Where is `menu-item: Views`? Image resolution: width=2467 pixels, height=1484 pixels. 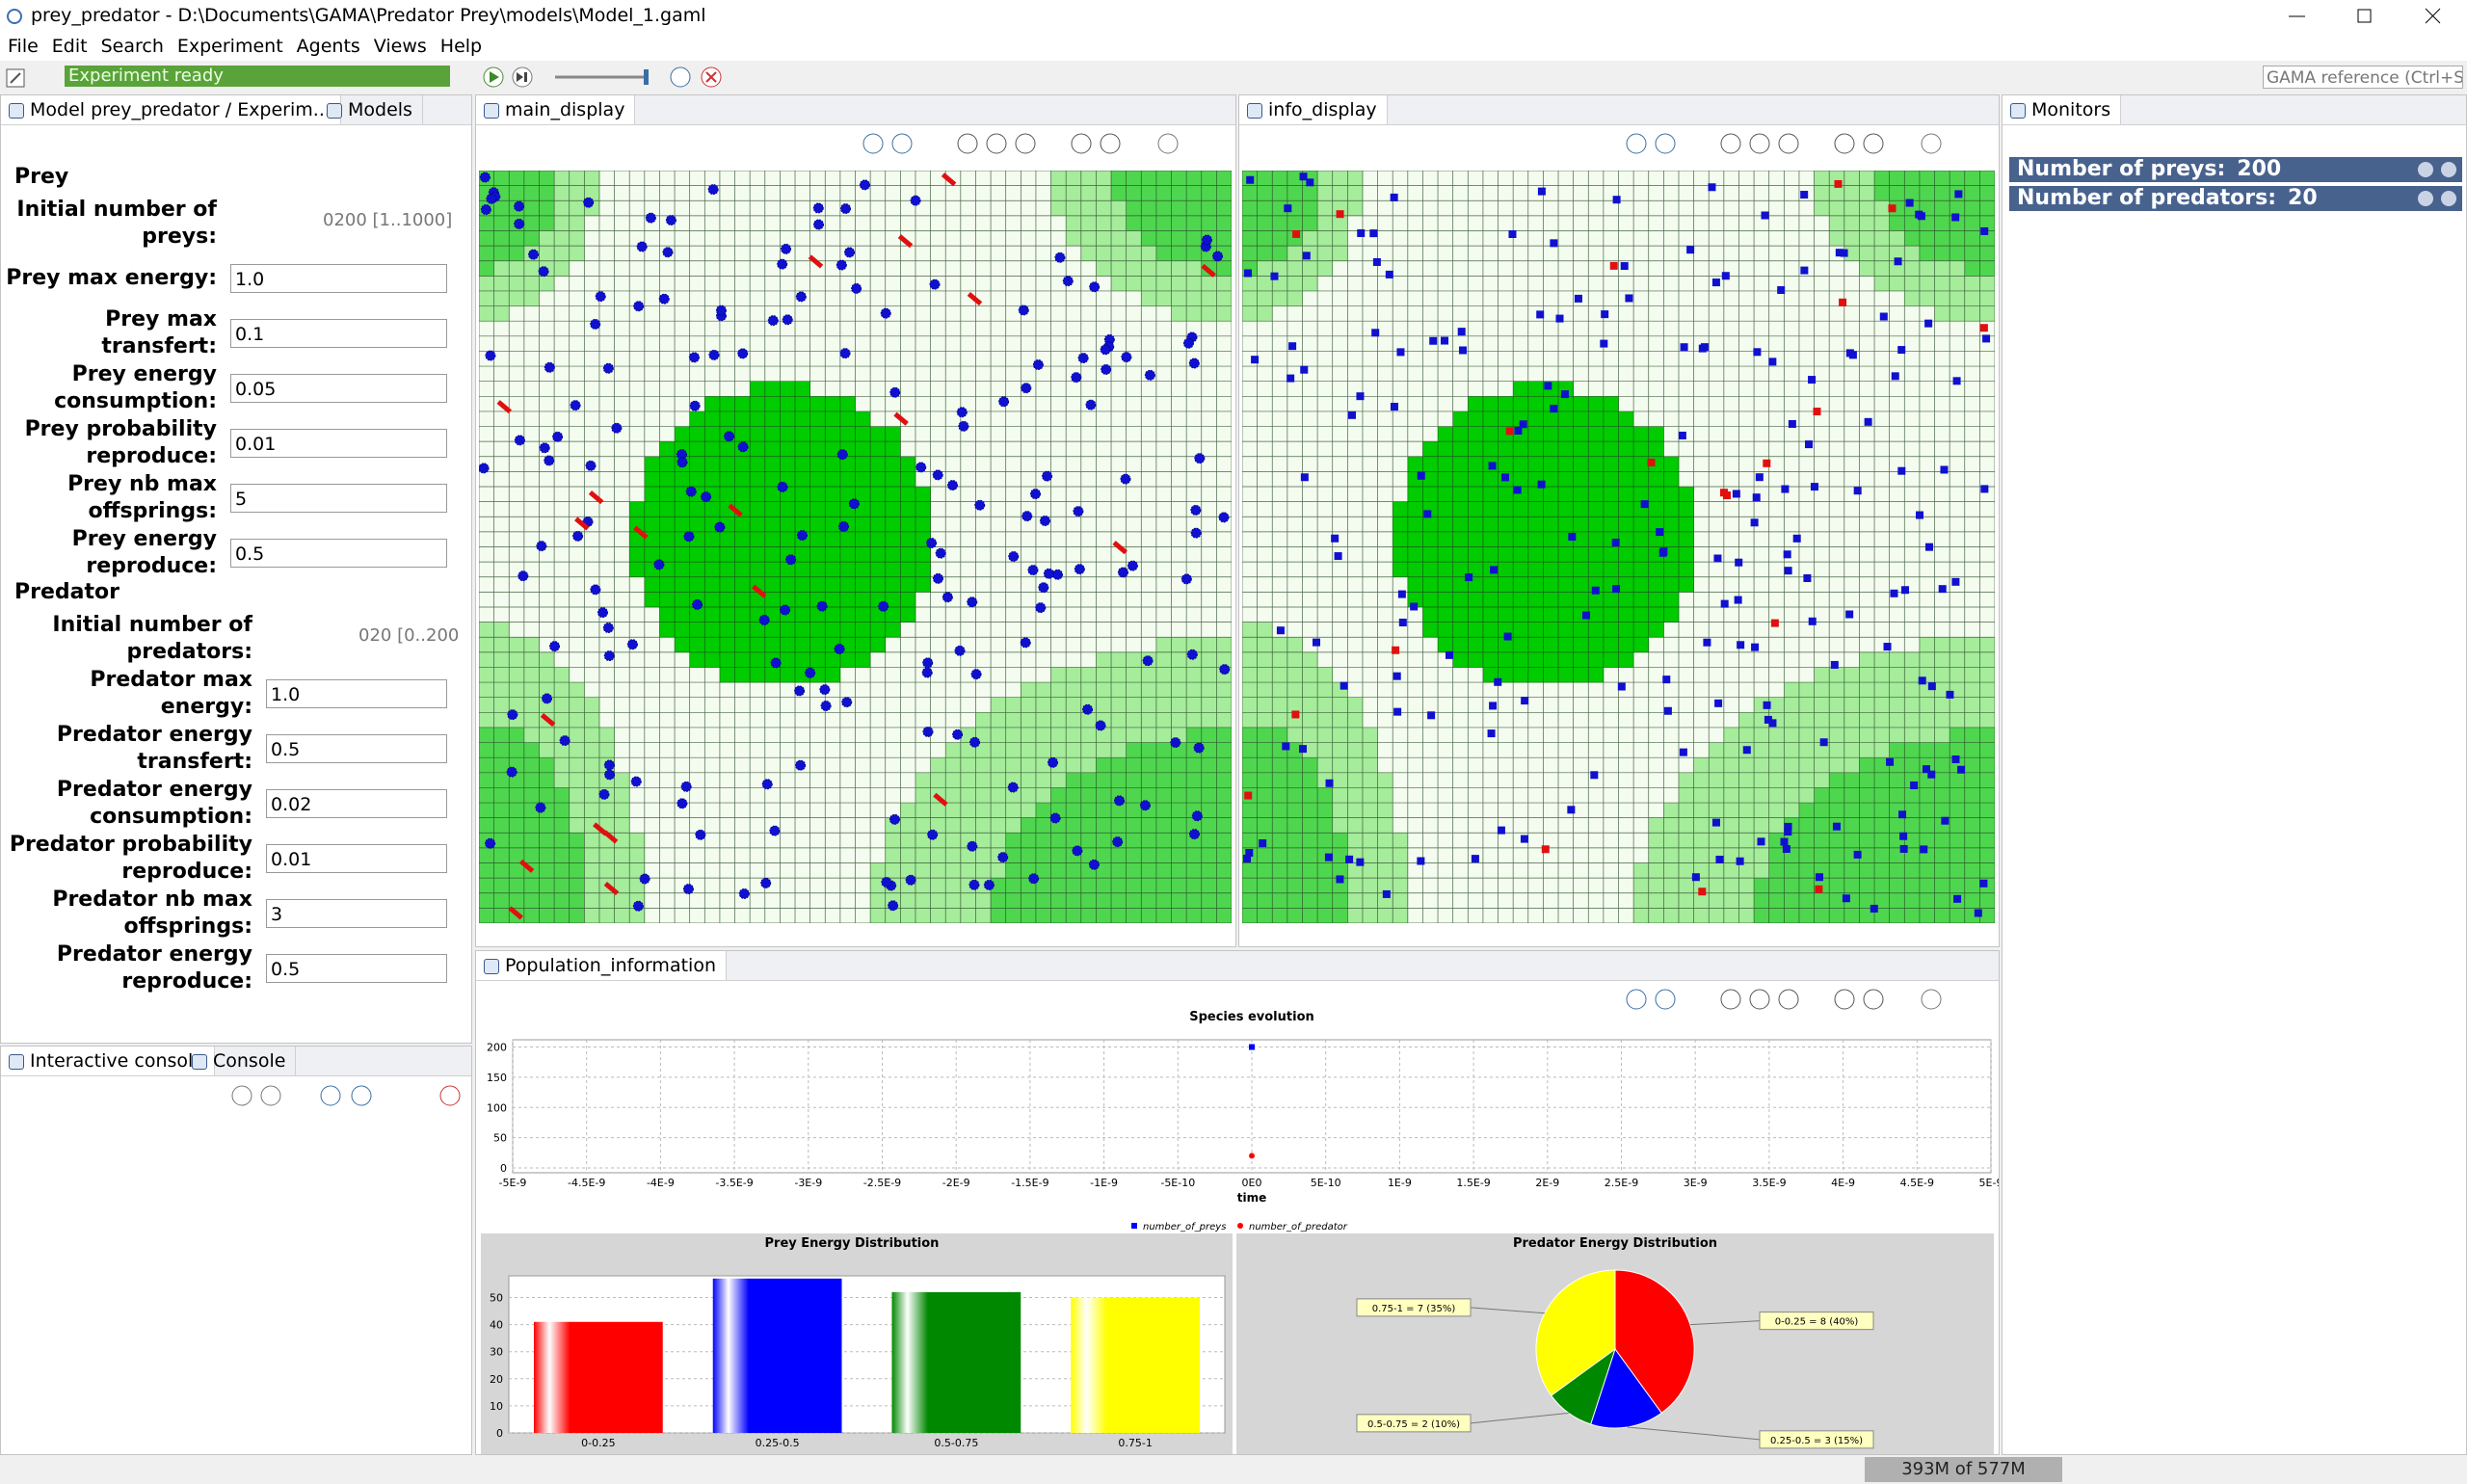
menu-item: Views is located at coordinates (400, 46).